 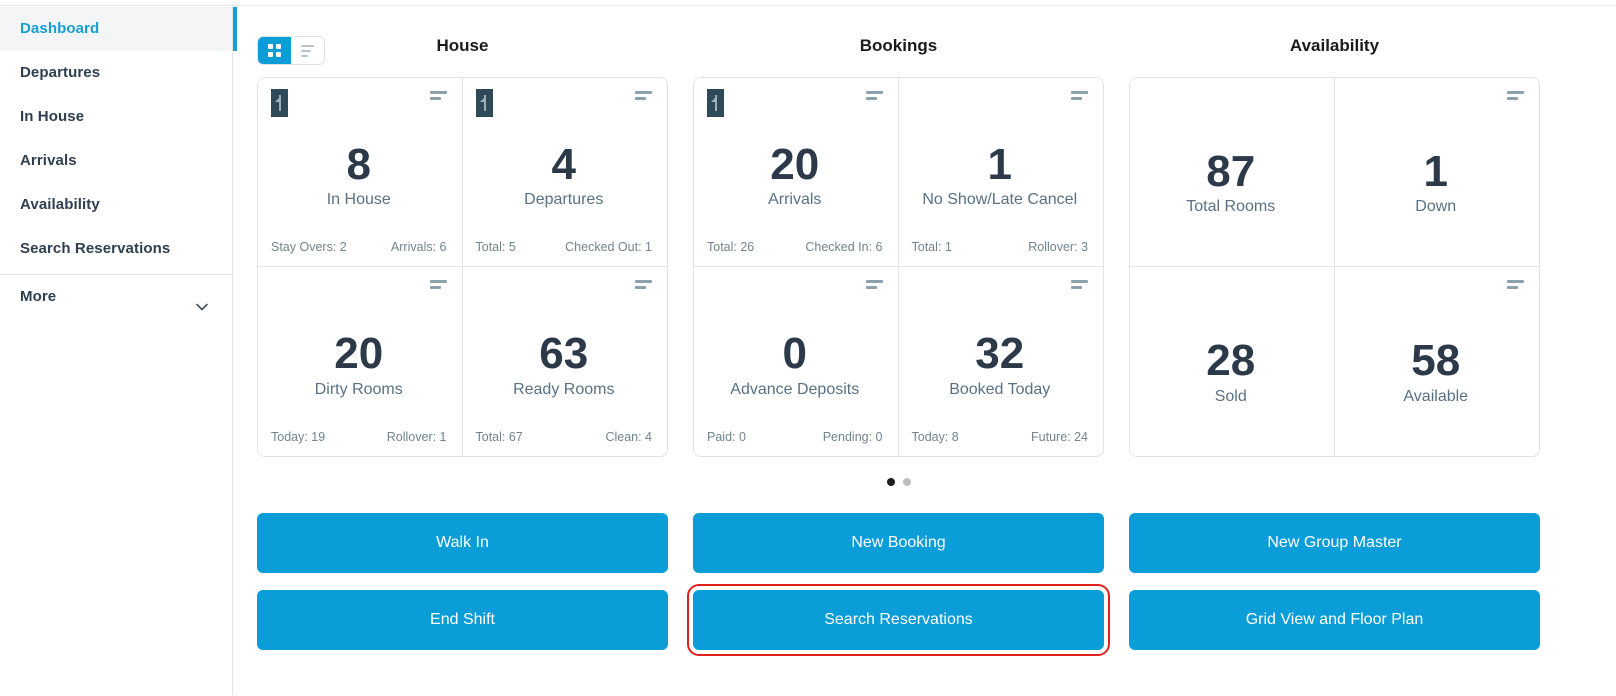 I want to click on sidebar-item-in-house: In House, so click(x=52, y=116).